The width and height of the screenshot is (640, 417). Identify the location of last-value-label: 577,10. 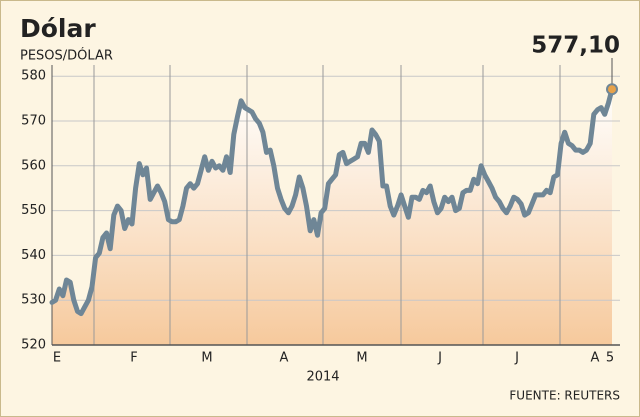
(575, 46).